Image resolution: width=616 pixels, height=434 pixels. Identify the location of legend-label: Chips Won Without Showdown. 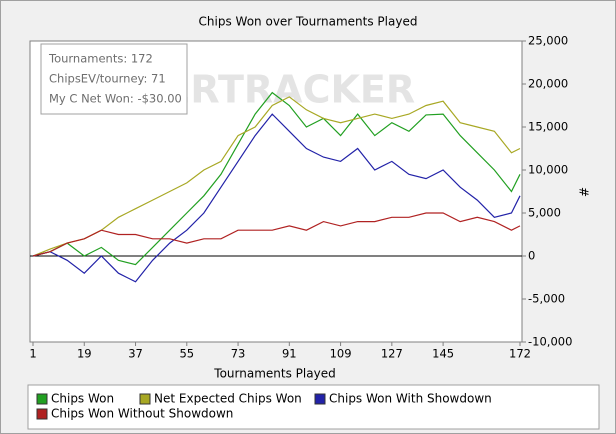
(142, 414).